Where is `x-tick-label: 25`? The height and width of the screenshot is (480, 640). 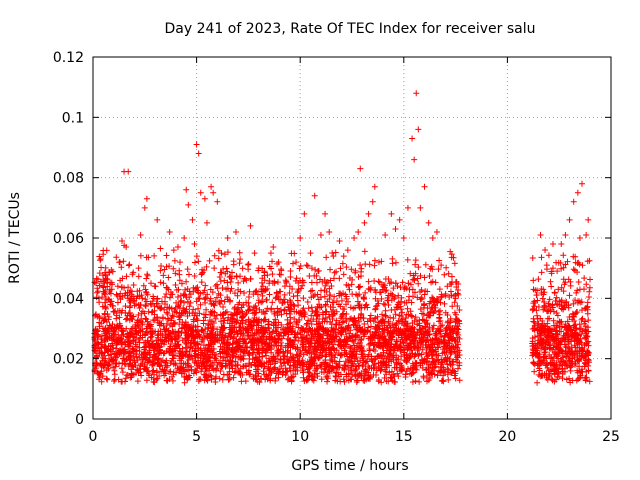
x-tick-label: 25 is located at coordinates (611, 437).